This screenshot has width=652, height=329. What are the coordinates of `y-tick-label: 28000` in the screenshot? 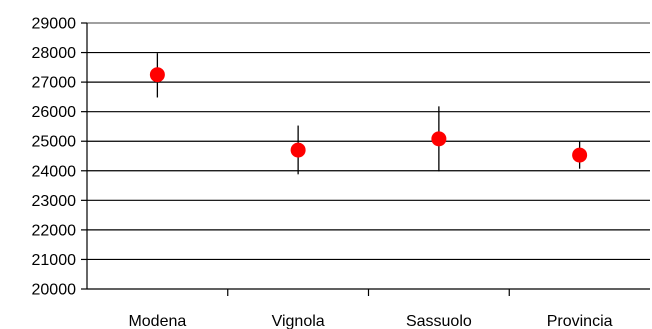 It's located at (54, 53).